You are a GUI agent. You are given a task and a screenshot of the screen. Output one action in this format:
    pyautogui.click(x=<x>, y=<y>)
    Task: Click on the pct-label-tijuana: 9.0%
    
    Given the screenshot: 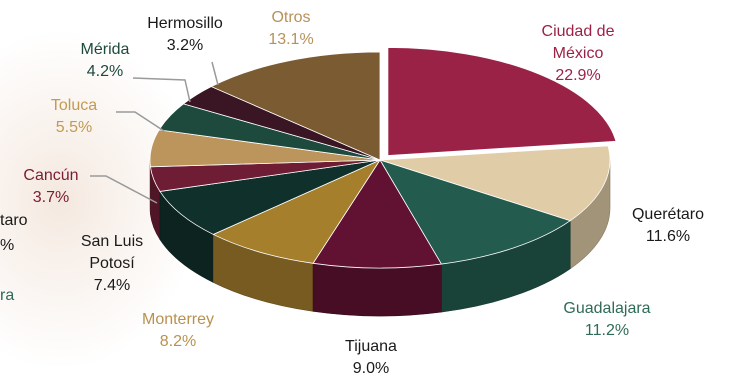 What is the action you would take?
    pyautogui.click(x=371, y=368)
    